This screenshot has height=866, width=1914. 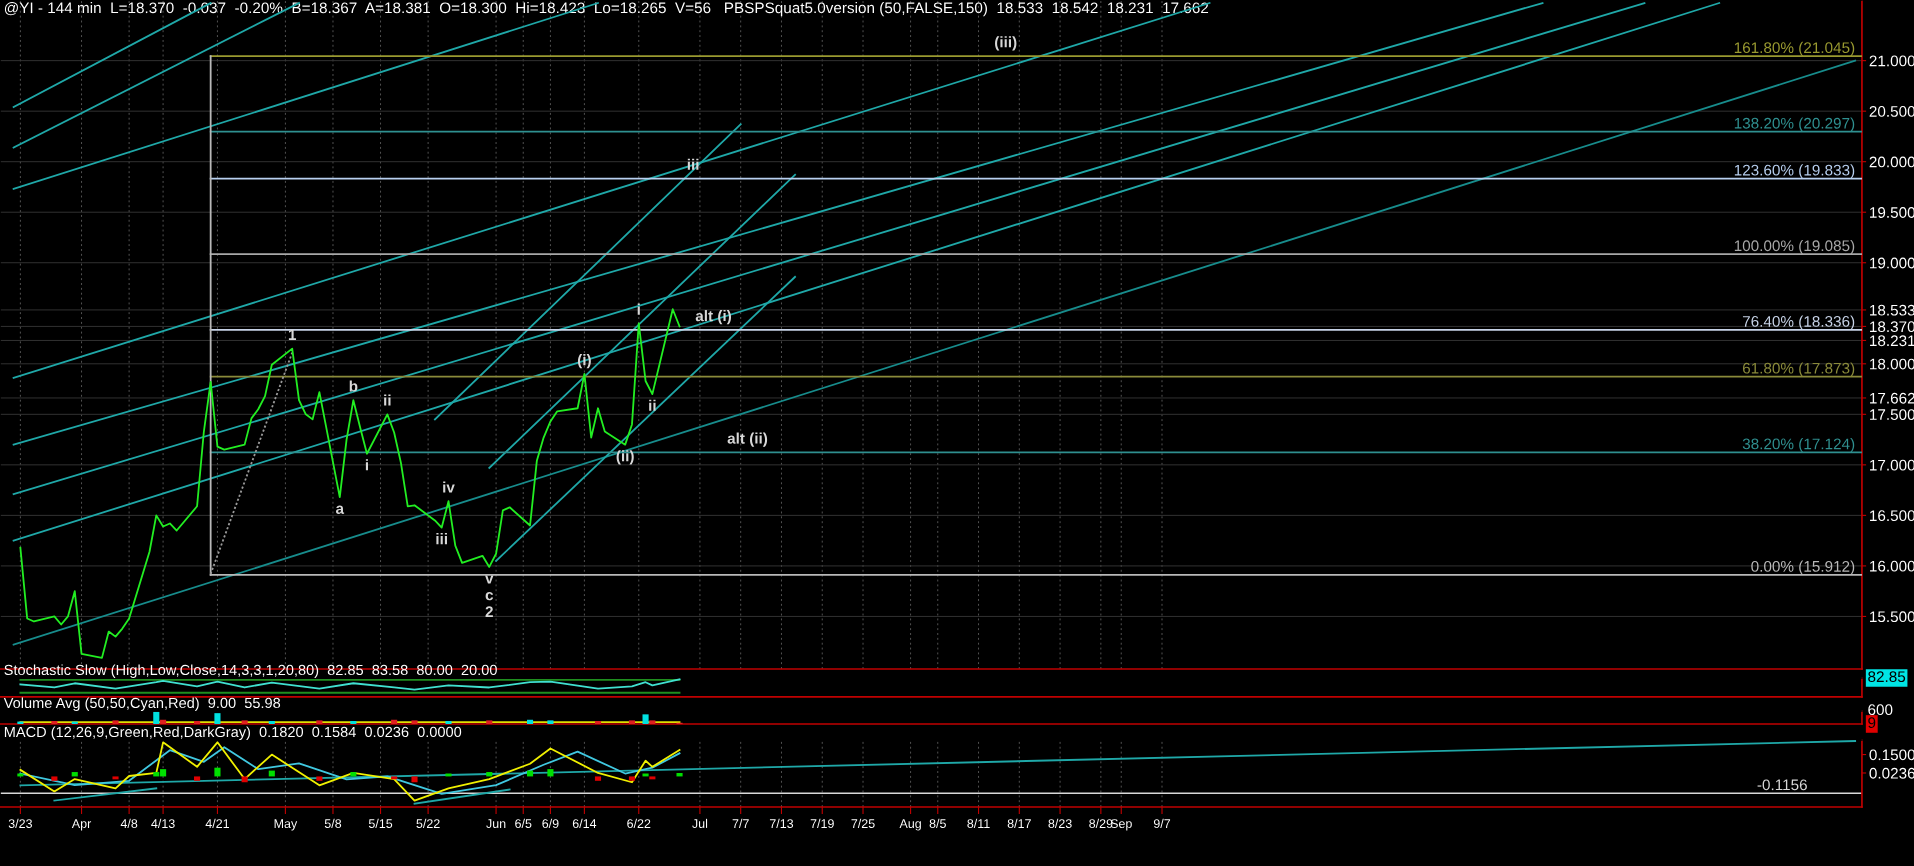 What do you see at coordinates (489, 579) in the screenshot?
I see `annotation: v` at bounding box center [489, 579].